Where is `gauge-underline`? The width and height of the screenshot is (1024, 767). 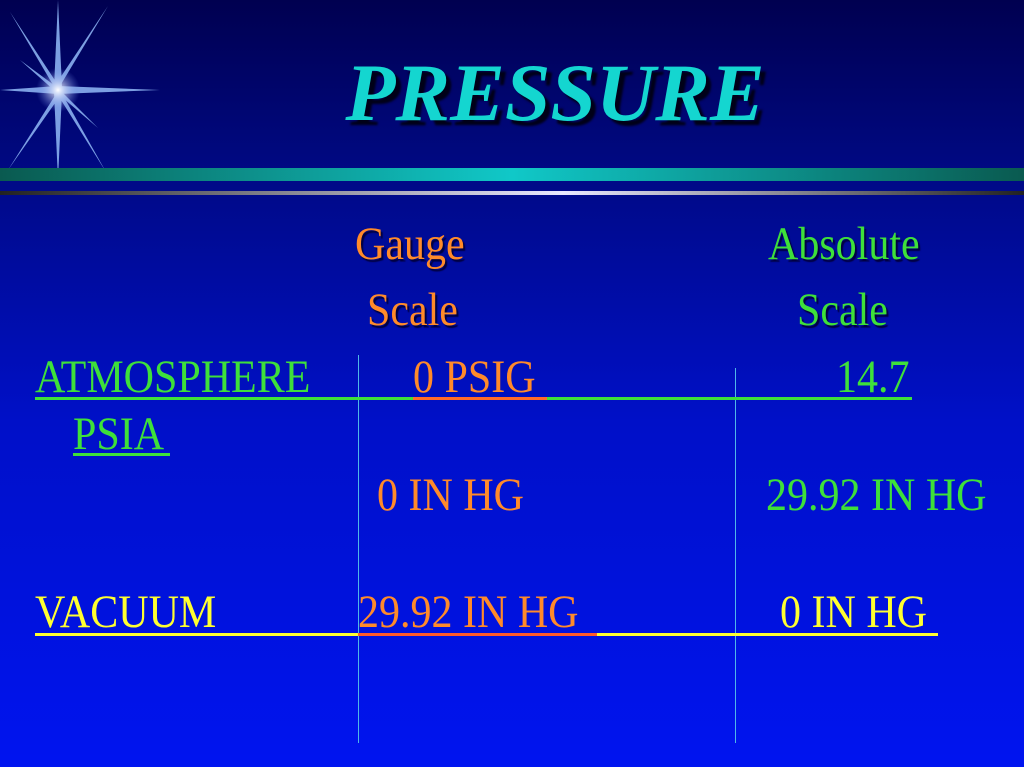
gauge-underline is located at coordinates (480, 398).